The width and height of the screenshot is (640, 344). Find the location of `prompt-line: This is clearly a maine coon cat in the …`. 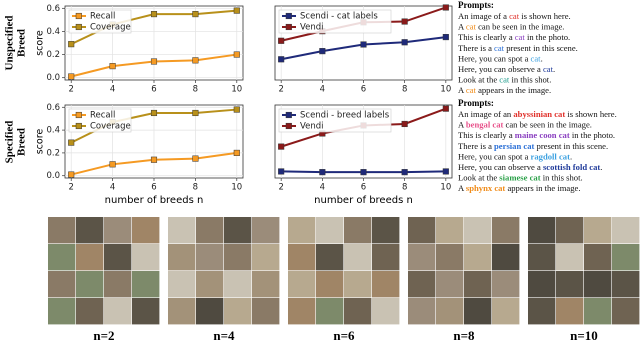

prompt-line: This is clearly a maine coon cat in the … is located at coordinates (536, 135).